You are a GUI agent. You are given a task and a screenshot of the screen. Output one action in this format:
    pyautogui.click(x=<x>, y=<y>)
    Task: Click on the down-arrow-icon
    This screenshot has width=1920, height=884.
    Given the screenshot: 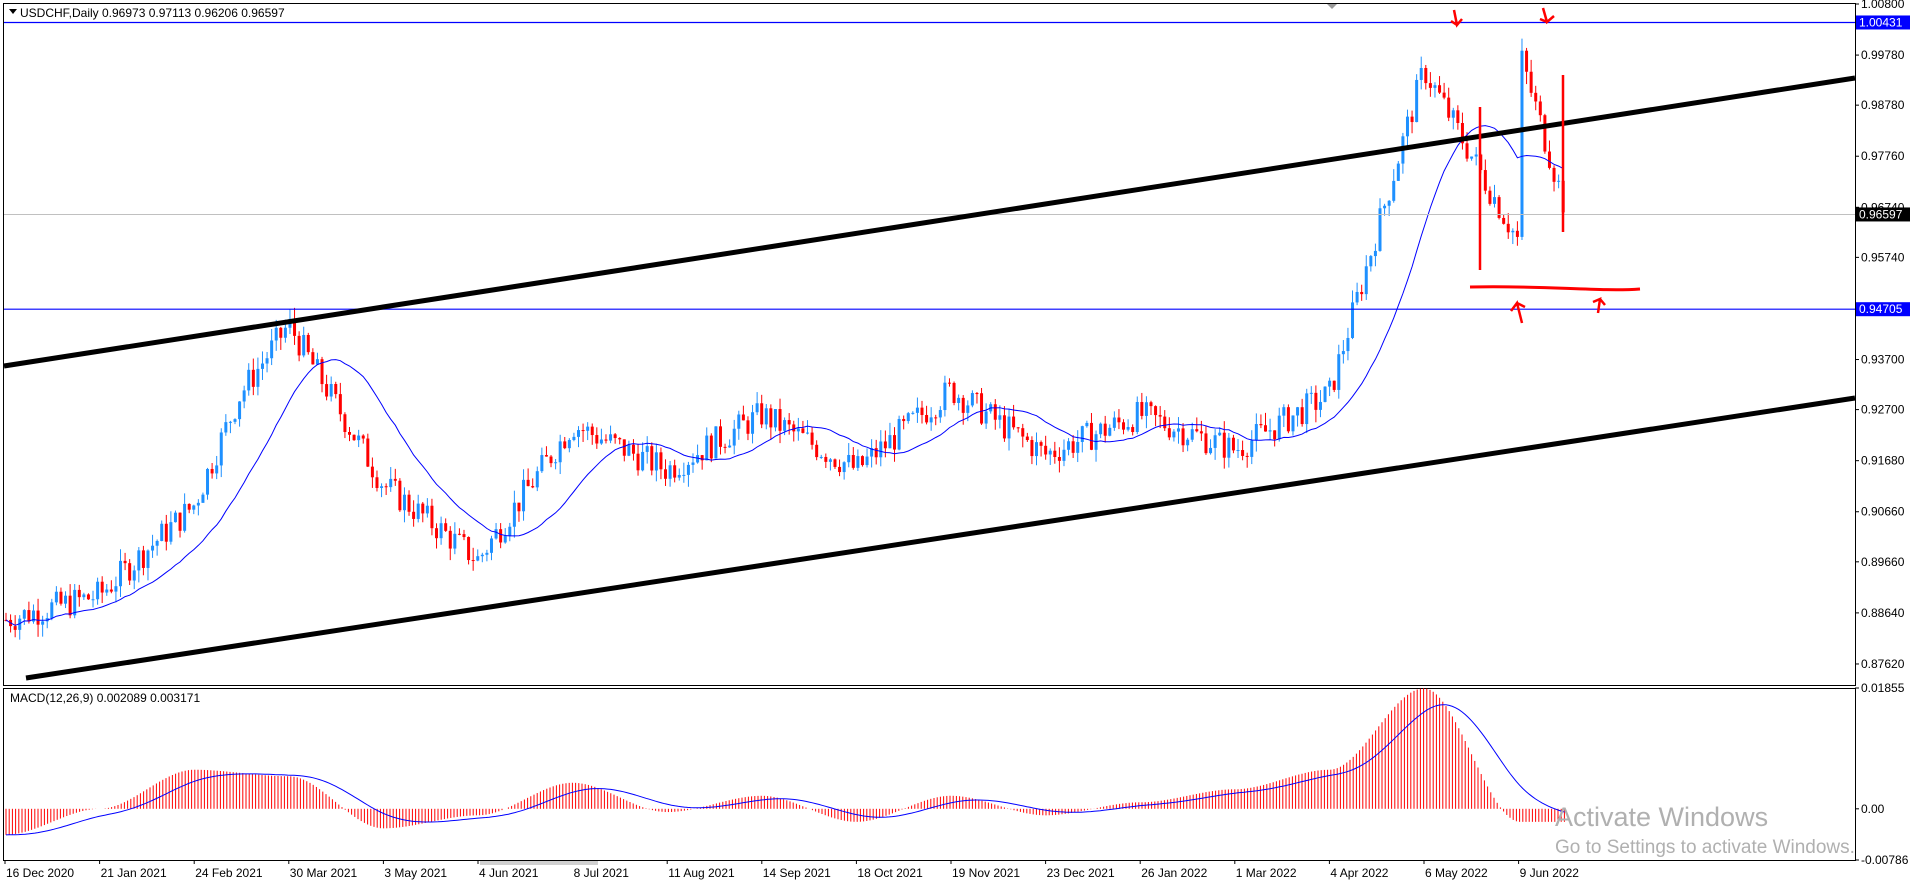 What is the action you would take?
    pyautogui.click(x=1456, y=18)
    